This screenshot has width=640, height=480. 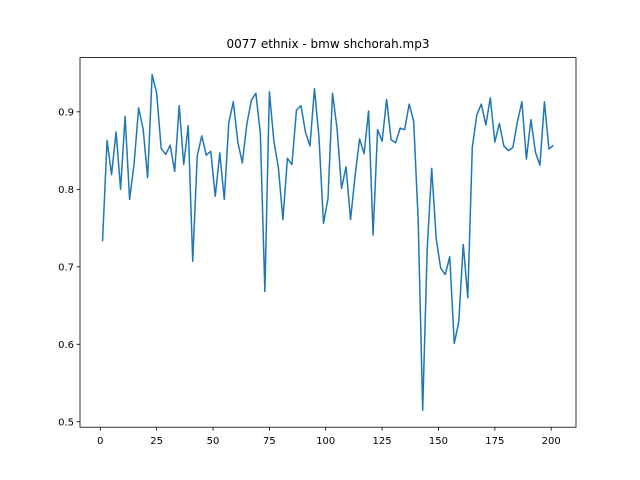 What do you see at coordinates (100, 441) in the screenshot?
I see `x-tick-label: 0` at bounding box center [100, 441].